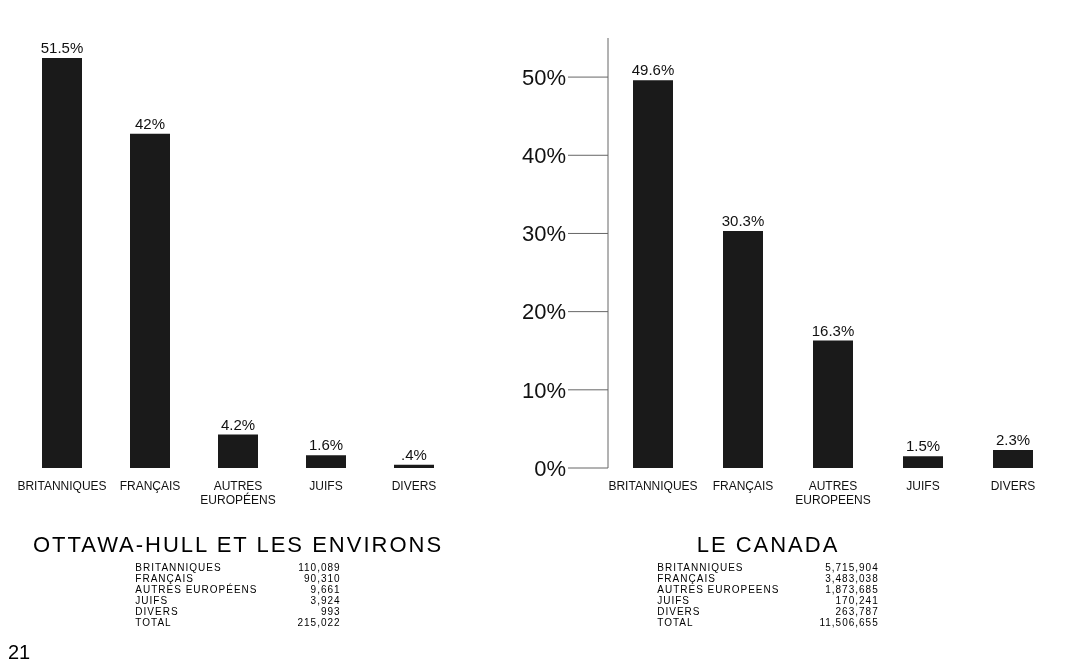 The width and height of the screenshot is (1083, 672). Describe the element at coordinates (19, 652) in the screenshot. I see `text: 21` at that location.